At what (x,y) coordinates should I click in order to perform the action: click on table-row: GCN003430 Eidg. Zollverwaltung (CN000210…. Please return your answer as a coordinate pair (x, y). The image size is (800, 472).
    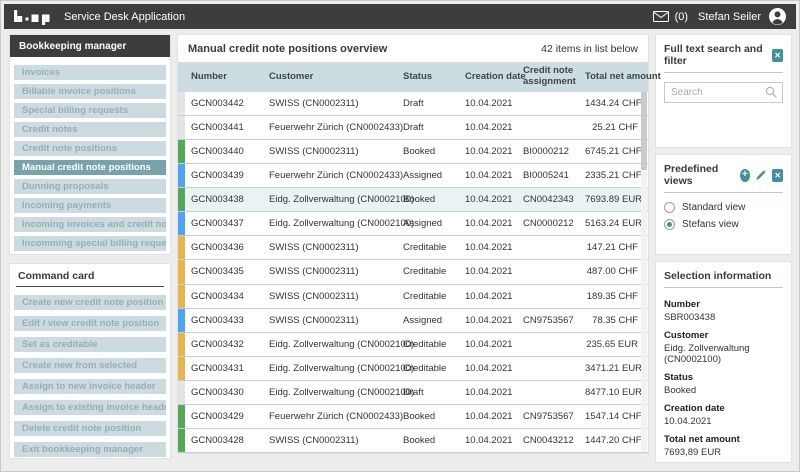
    Looking at the image, I should click on (413, 392).